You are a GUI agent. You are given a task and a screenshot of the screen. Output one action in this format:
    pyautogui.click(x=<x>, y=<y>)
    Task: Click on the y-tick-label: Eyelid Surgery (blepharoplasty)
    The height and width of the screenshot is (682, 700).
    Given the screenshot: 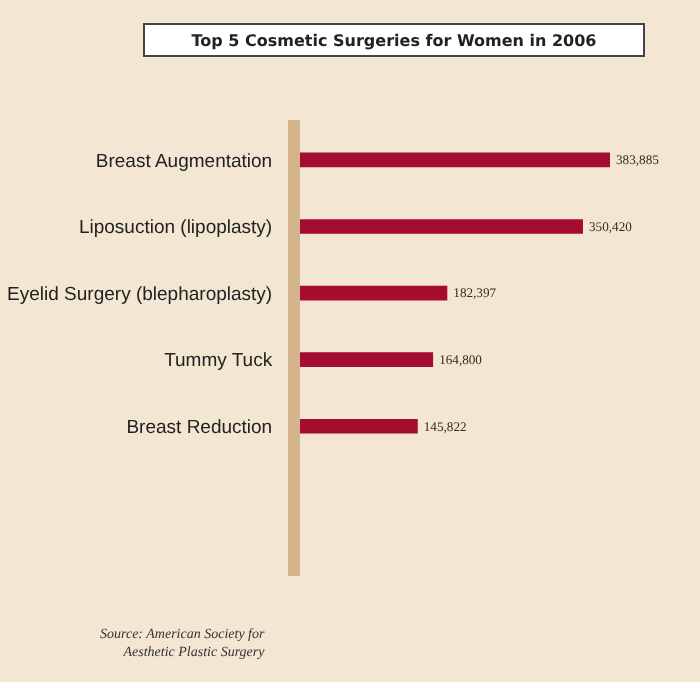 What is the action you would take?
    pyautogui.click(x=140, y=294)
    